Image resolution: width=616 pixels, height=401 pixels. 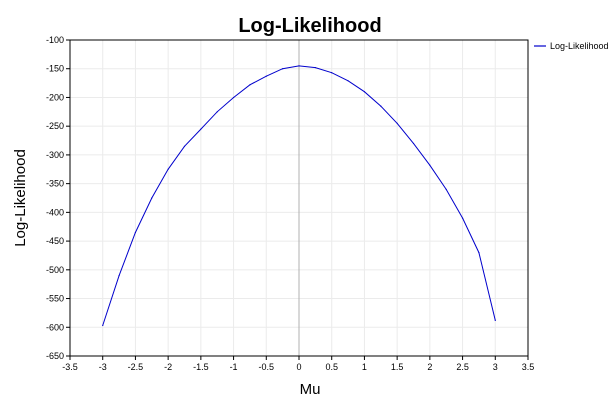 What do you see at coordinates (136, 367) in the screenshot?
I see `x-tick-label: -2.5` at bounding box center [136, 367].